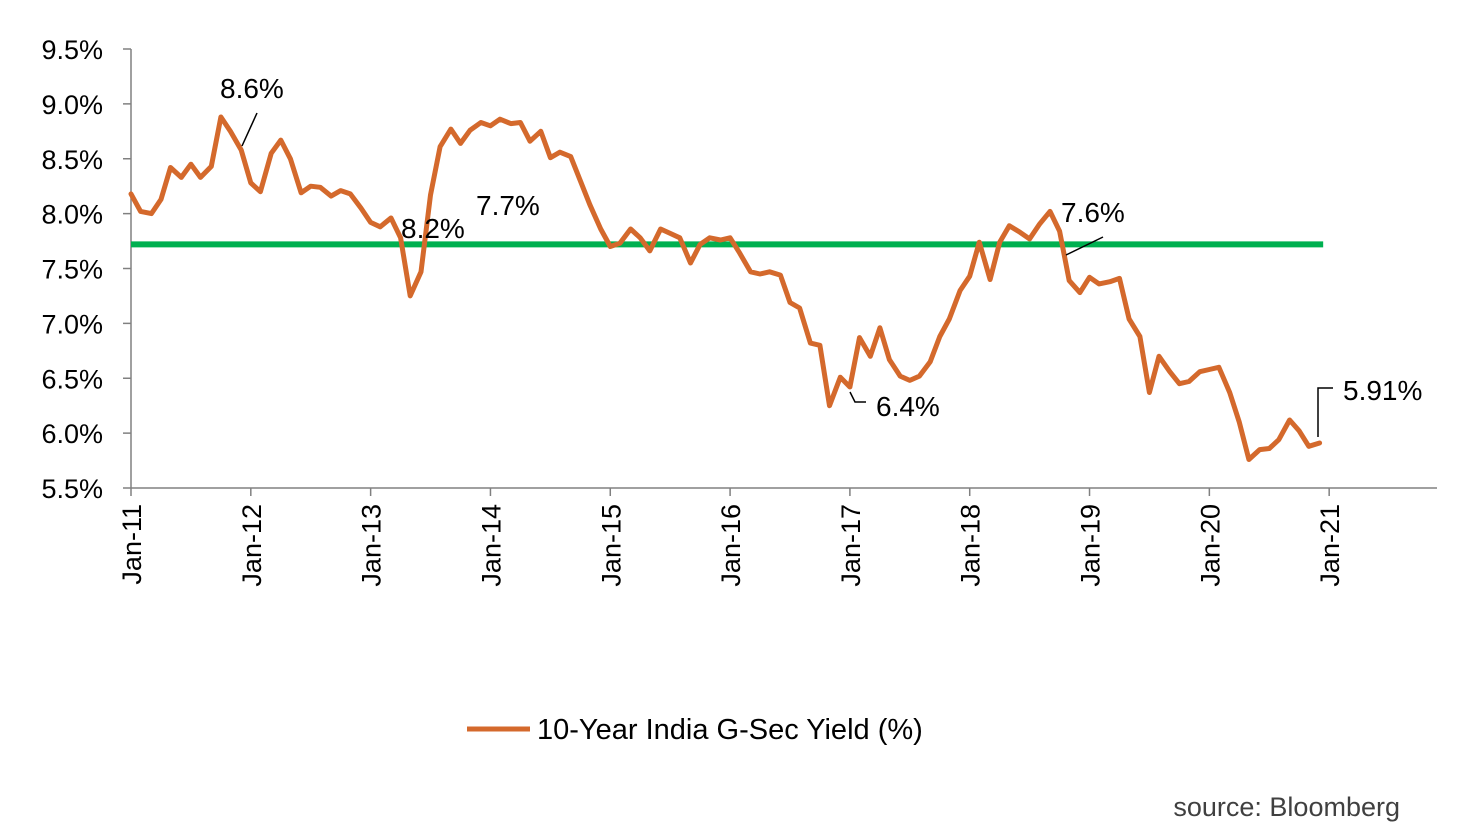  I want to click on y-axis-ticks: 5.5% 6.0% 6.5% 7.0% 7.5% 8.0% 8.5% 9.0% 9.5%, so click(86, 269).